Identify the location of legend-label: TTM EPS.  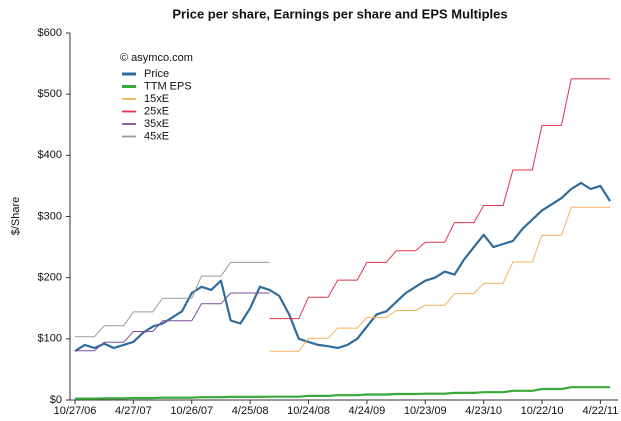
(168, 86).